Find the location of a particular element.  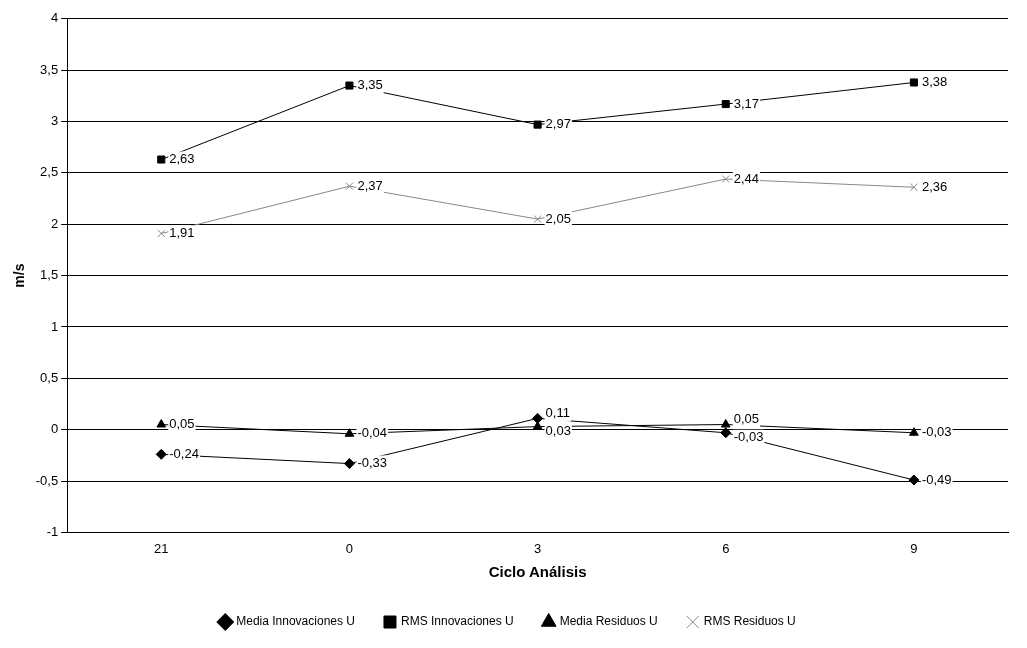

data-label: 2,36 is located at coordinates (934, 186).